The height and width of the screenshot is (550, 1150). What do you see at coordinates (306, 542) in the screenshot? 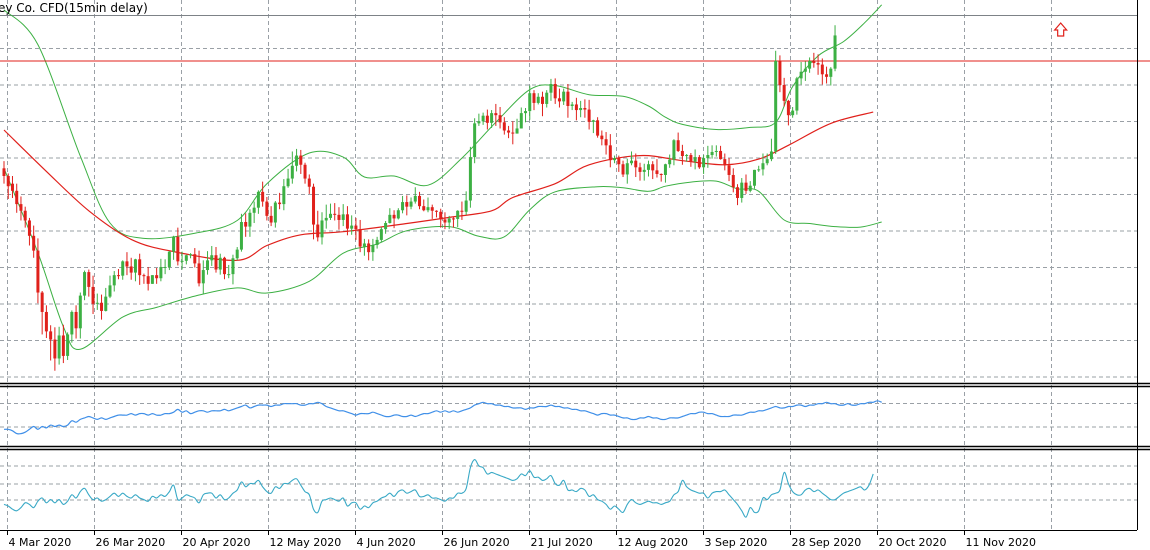
I see `x-tick-label: 12 May 2020` at bounding box center [306, 542].